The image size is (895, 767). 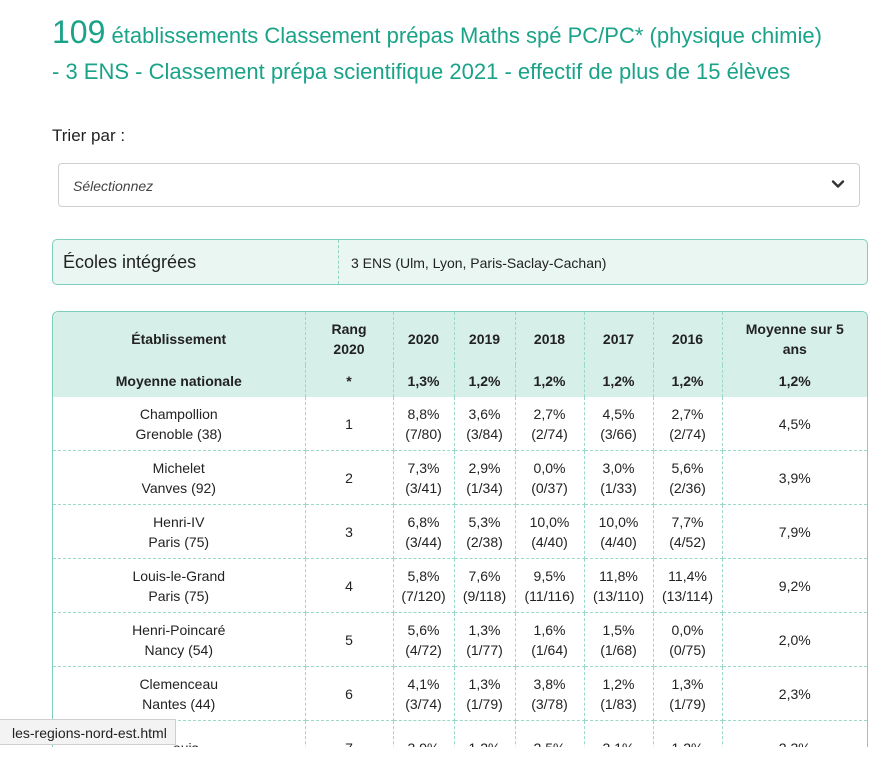 I want to click on col-header-etablissement: Établissement, so click(x=179, y=338).